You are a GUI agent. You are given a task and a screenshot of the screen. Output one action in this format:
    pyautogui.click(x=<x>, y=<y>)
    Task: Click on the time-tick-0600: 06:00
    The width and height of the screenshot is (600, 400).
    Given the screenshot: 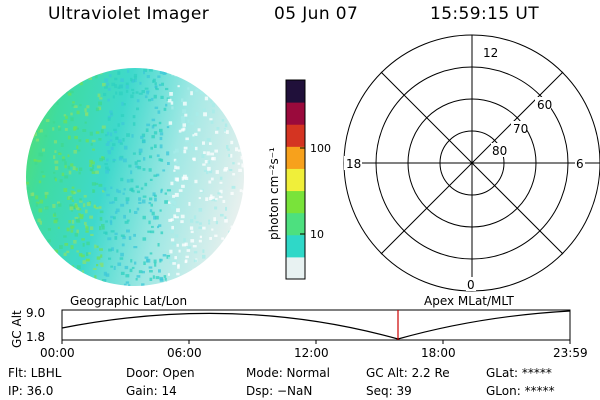 What is the action you would take?
    pyautogui.click(x=184, y=353)
    